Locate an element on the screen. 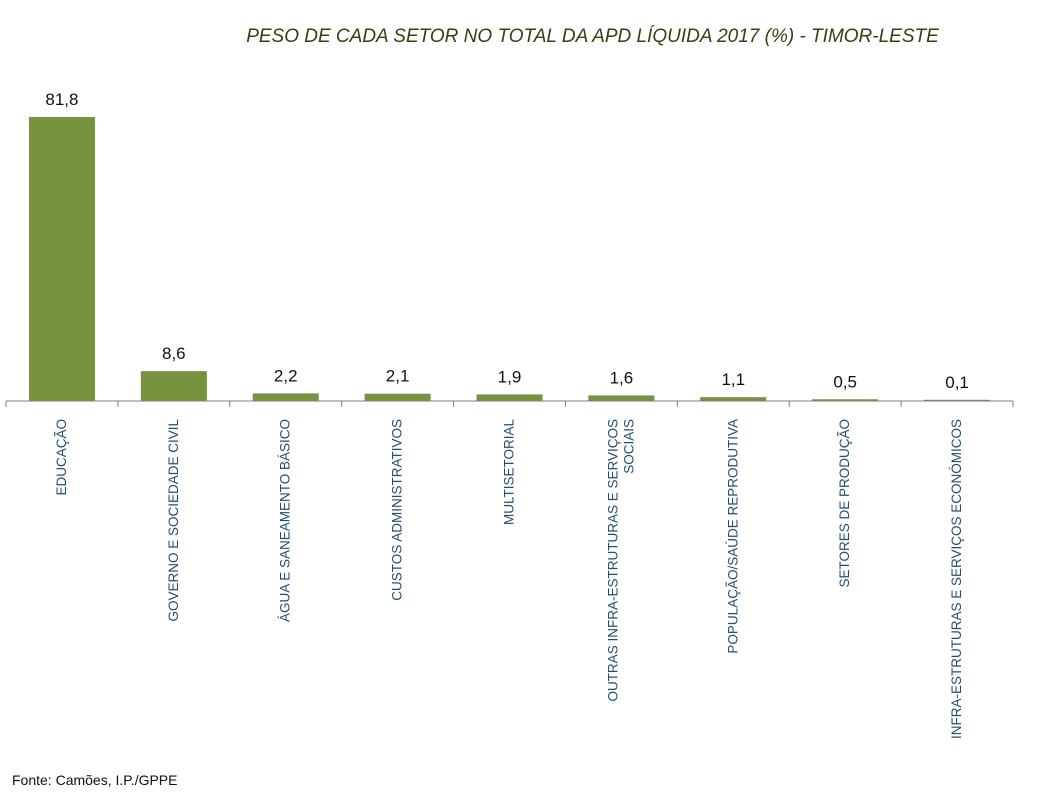 The height and width of the screenshot is (803, 1045). data-label: 2,1 is located at coordinates (398, 376).